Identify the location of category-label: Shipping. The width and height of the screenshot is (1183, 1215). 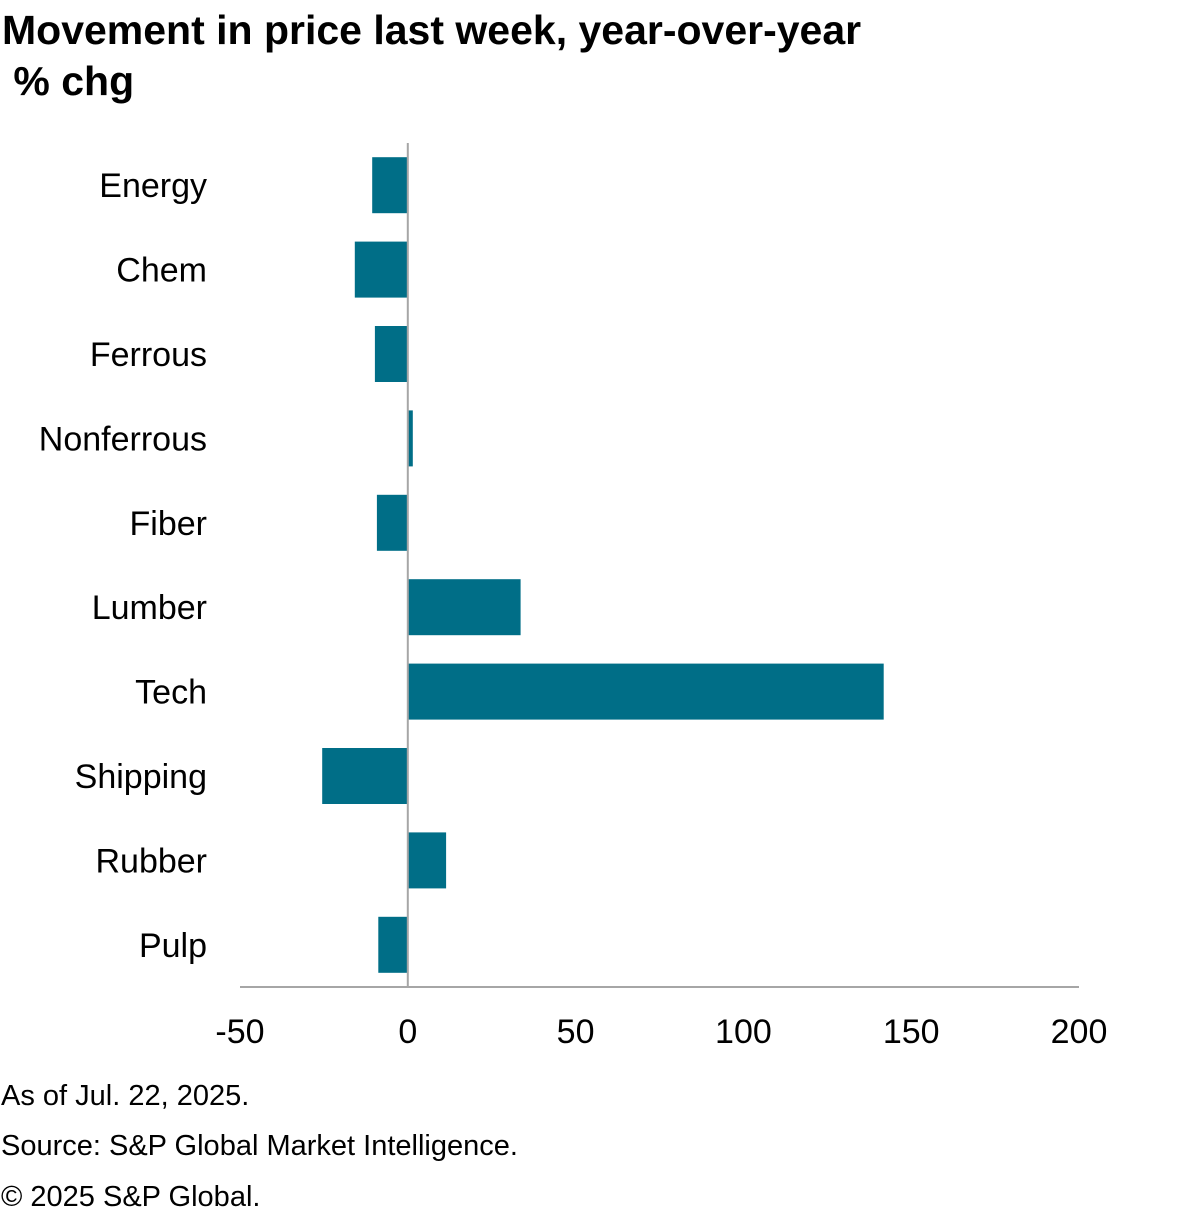
(141, 777).